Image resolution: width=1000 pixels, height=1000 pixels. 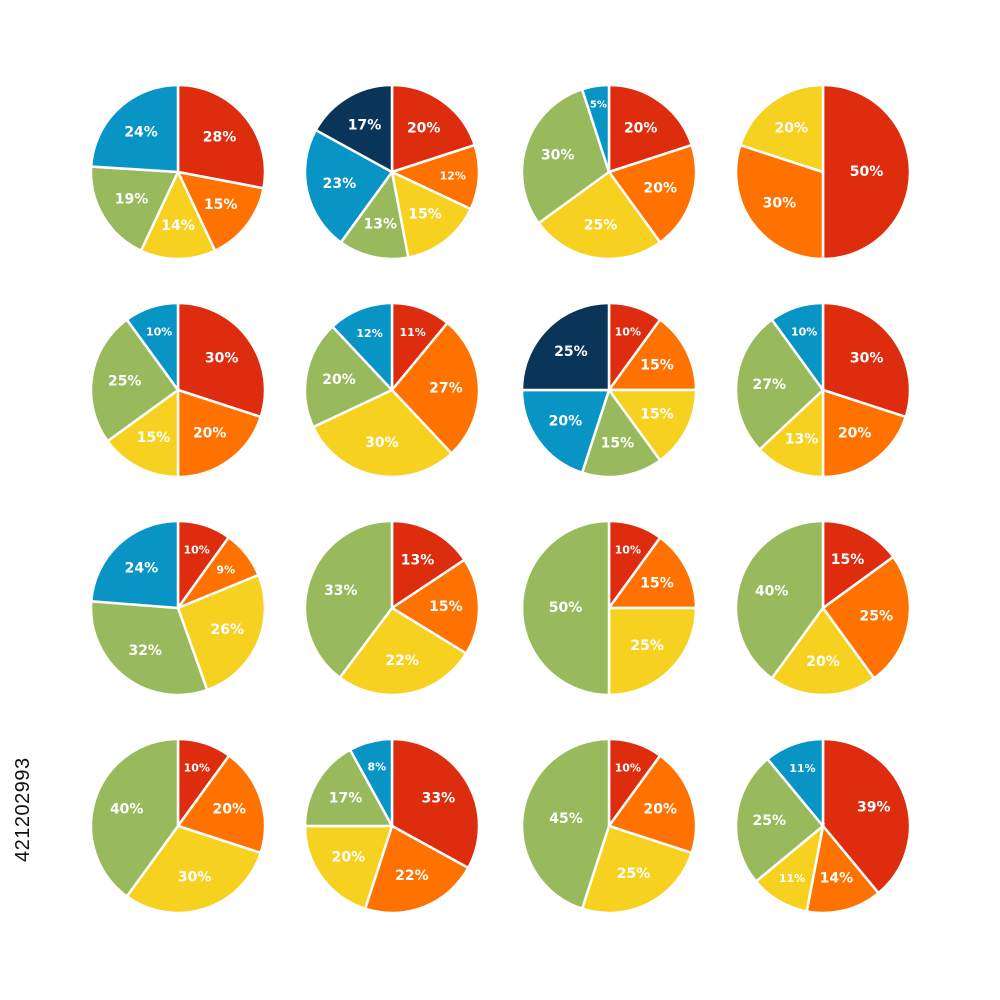 What do you see at coordinates (159, 332) in the screenshot?
I see `pie-5-label-5: 10%` at bounding box center [159, 332].